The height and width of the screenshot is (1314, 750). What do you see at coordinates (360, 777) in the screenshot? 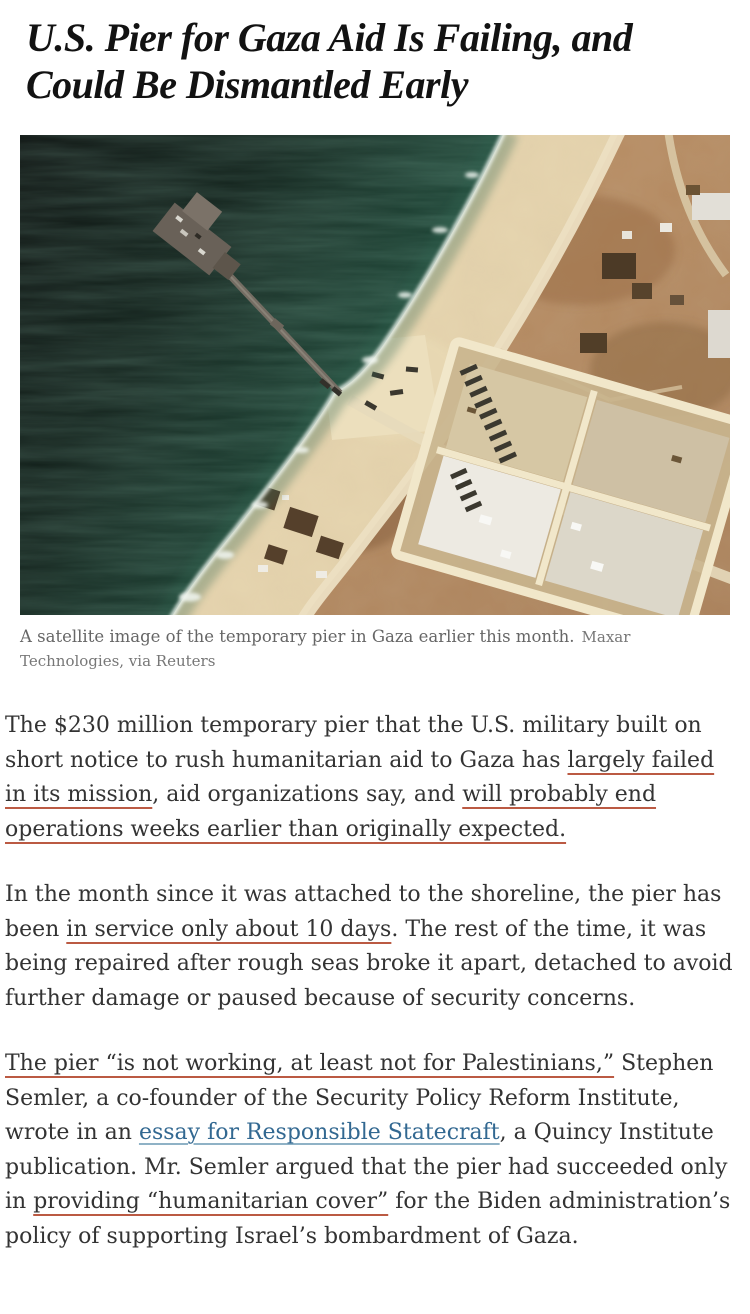
I see `article-link: largely failed in its mission` at bounding box center [360, 777].